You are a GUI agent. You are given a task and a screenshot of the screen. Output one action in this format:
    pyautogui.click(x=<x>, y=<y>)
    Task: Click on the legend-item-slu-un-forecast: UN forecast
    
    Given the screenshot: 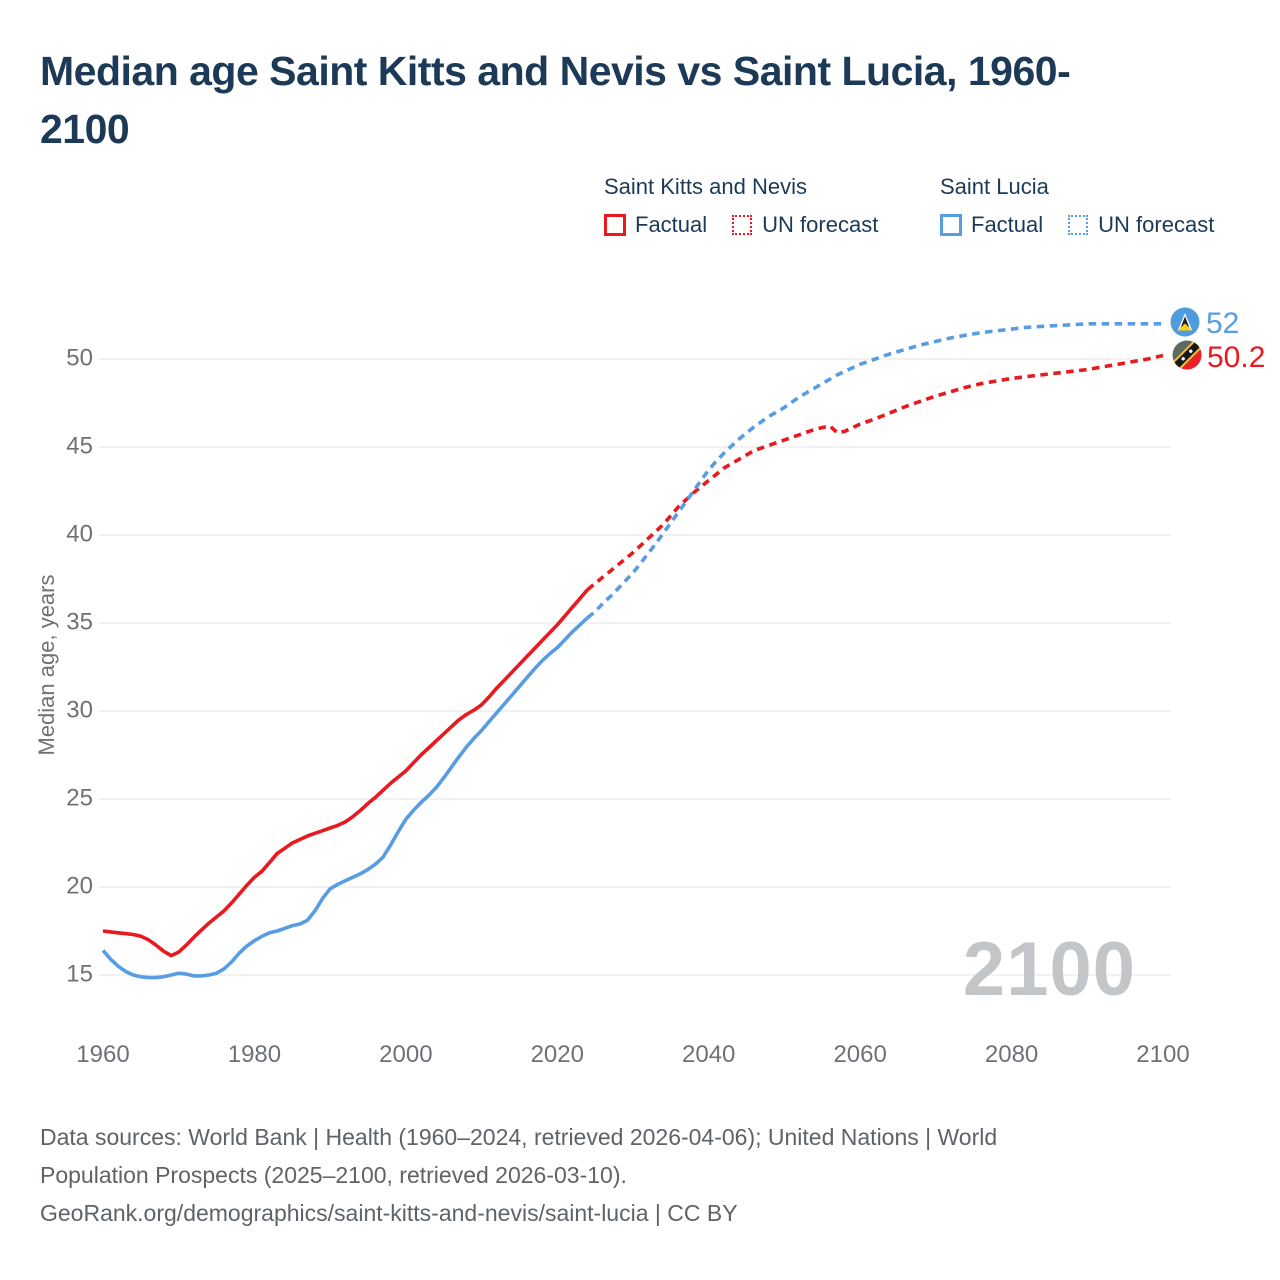 What is the action you would take?
    pyautogui.click(x=1140, y=225)
    